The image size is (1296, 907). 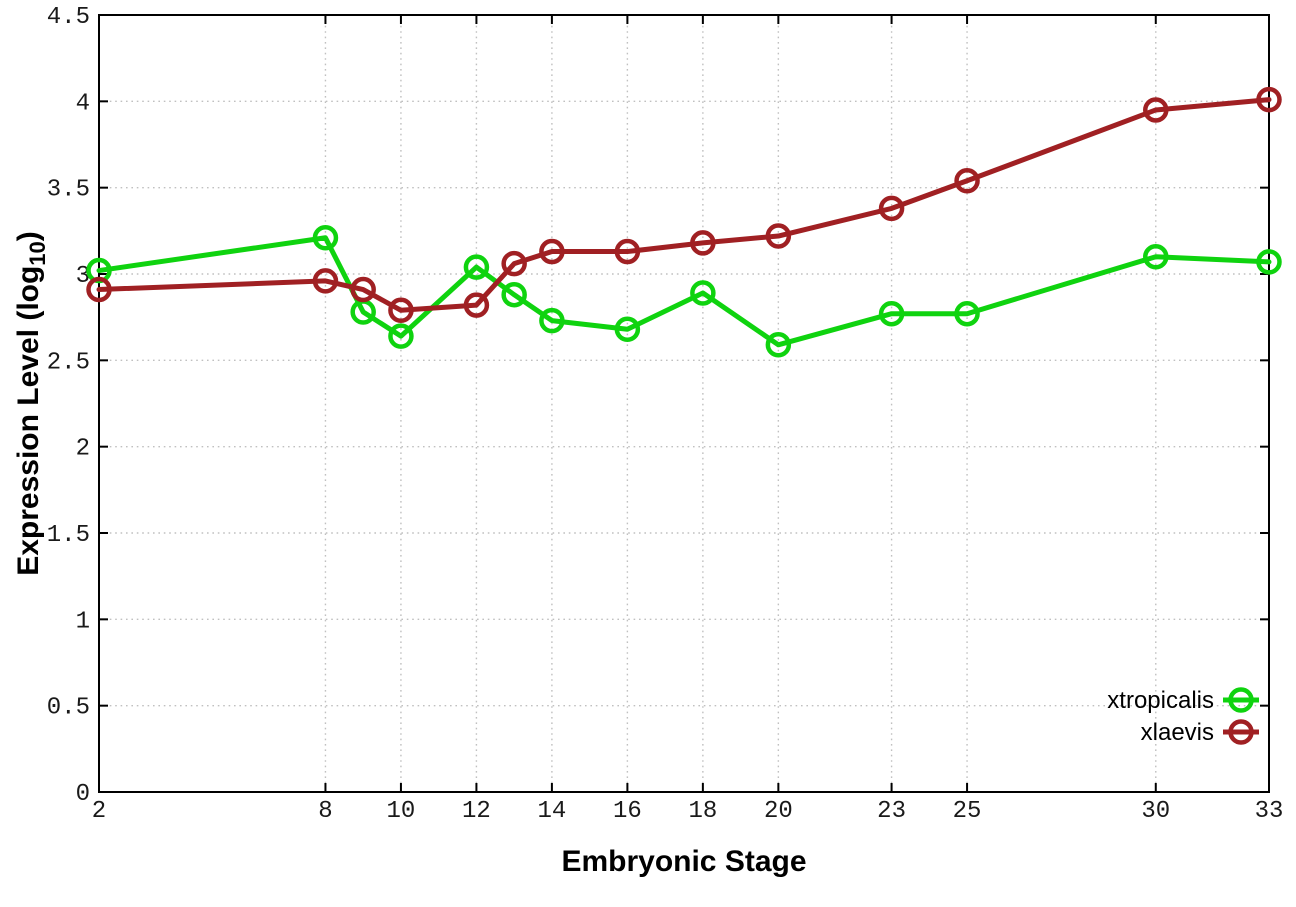 I want to click on x-axis-title: Embryonic Stage, so click(x=683, y=861).